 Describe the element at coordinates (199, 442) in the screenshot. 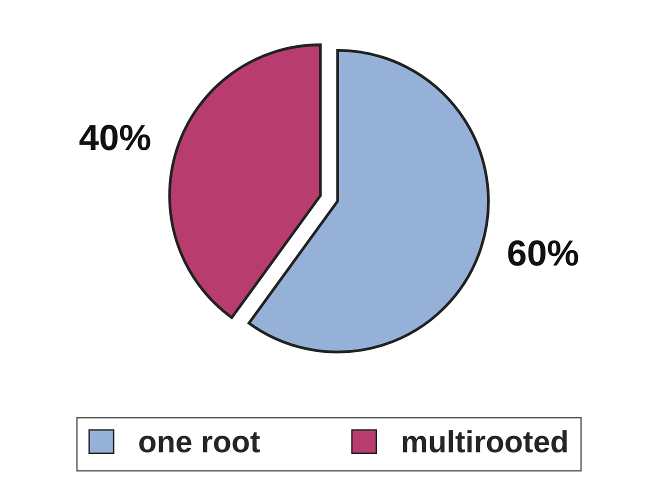

I see `legend-label: one root` at that location.